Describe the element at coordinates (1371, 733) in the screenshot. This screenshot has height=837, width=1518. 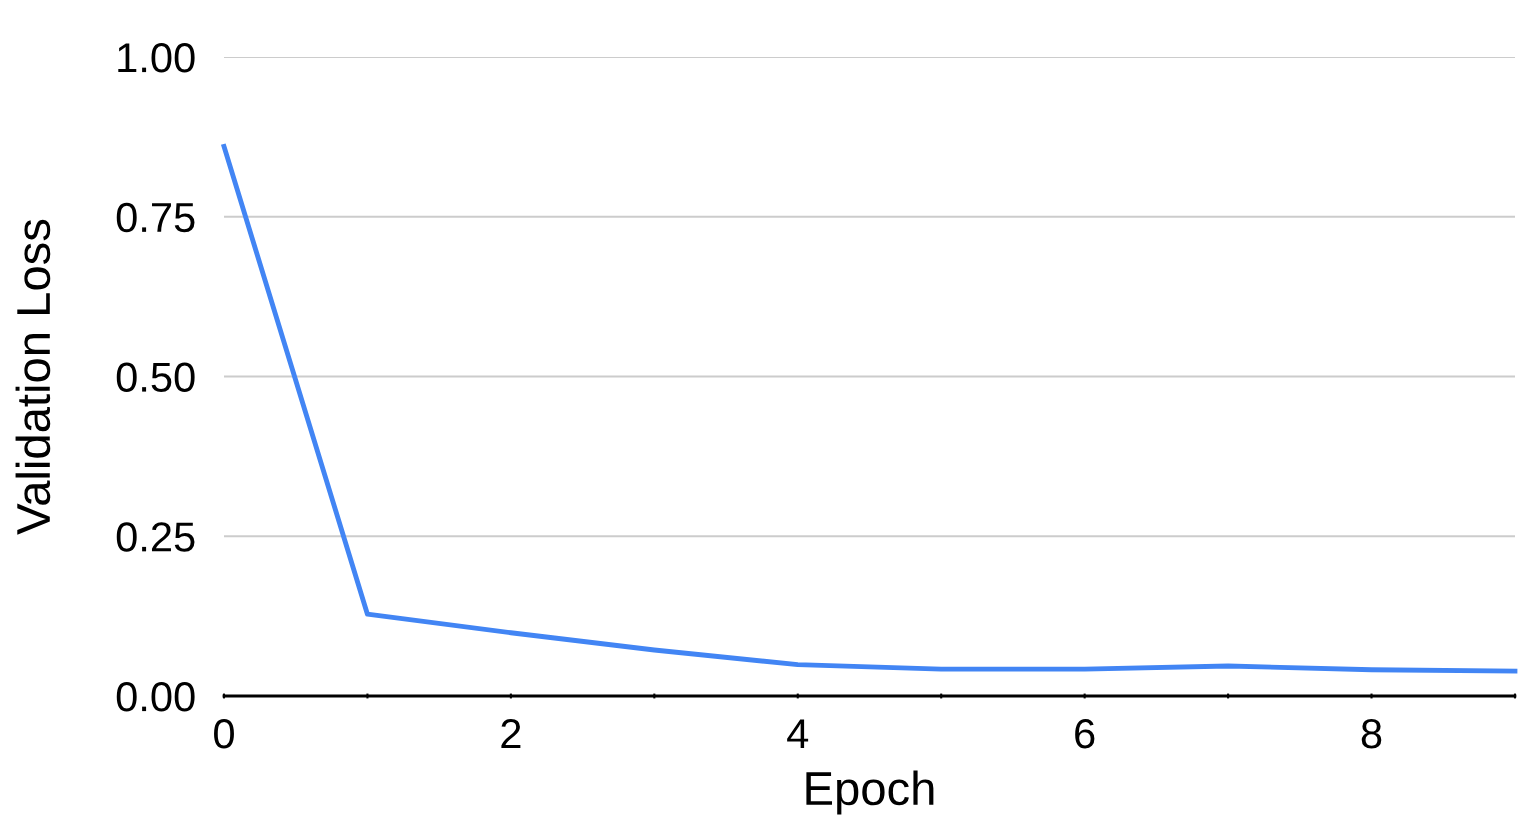
I see `x-tick-label: 8` at that location.